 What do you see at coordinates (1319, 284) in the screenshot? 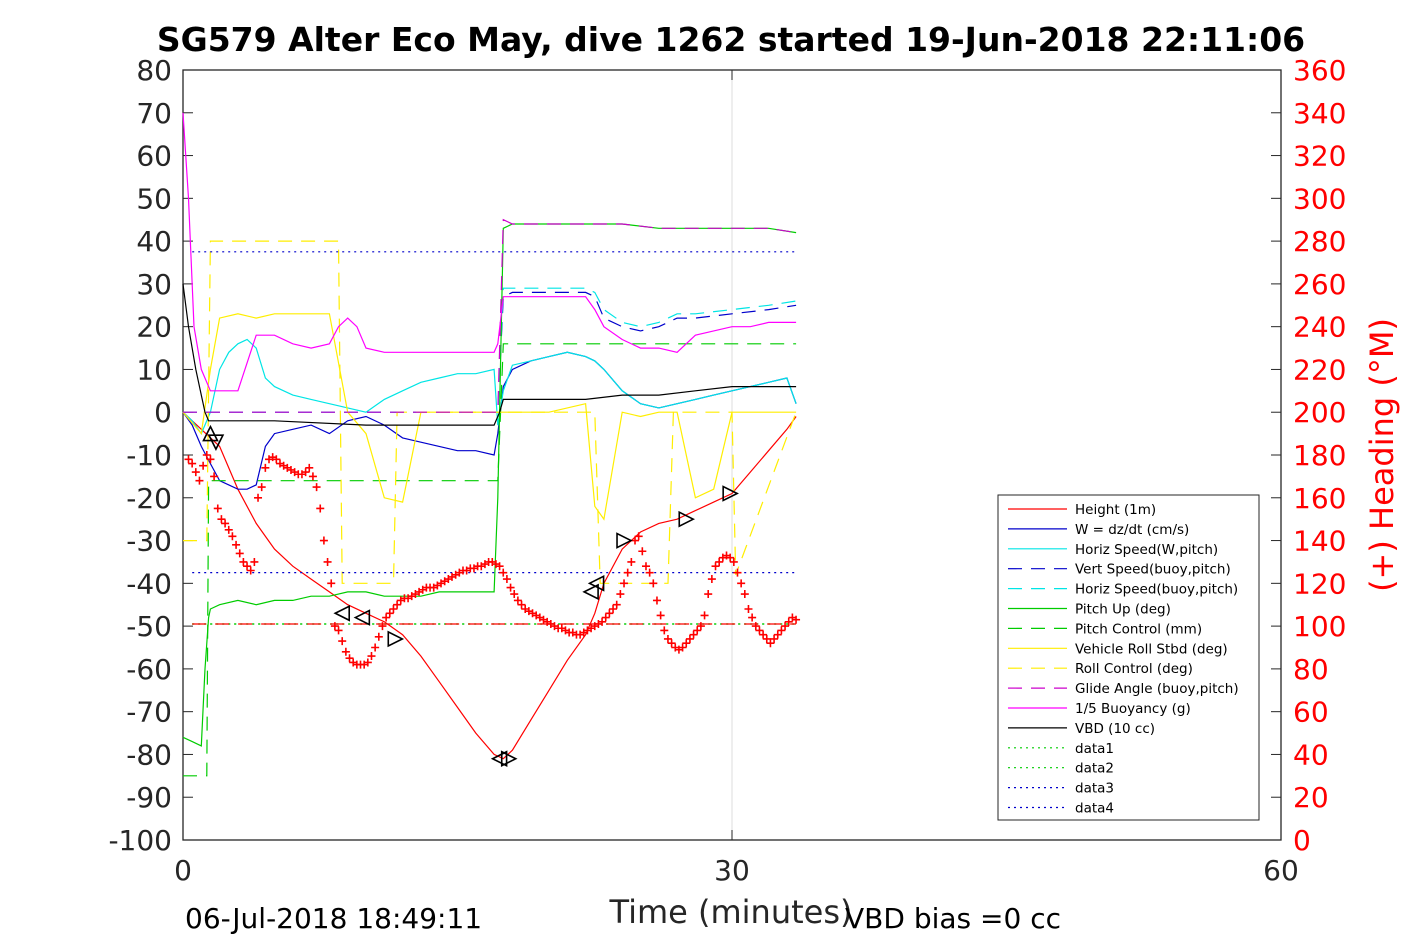
I see `tick-label-right: 260` at bounding box center [1319, 284].